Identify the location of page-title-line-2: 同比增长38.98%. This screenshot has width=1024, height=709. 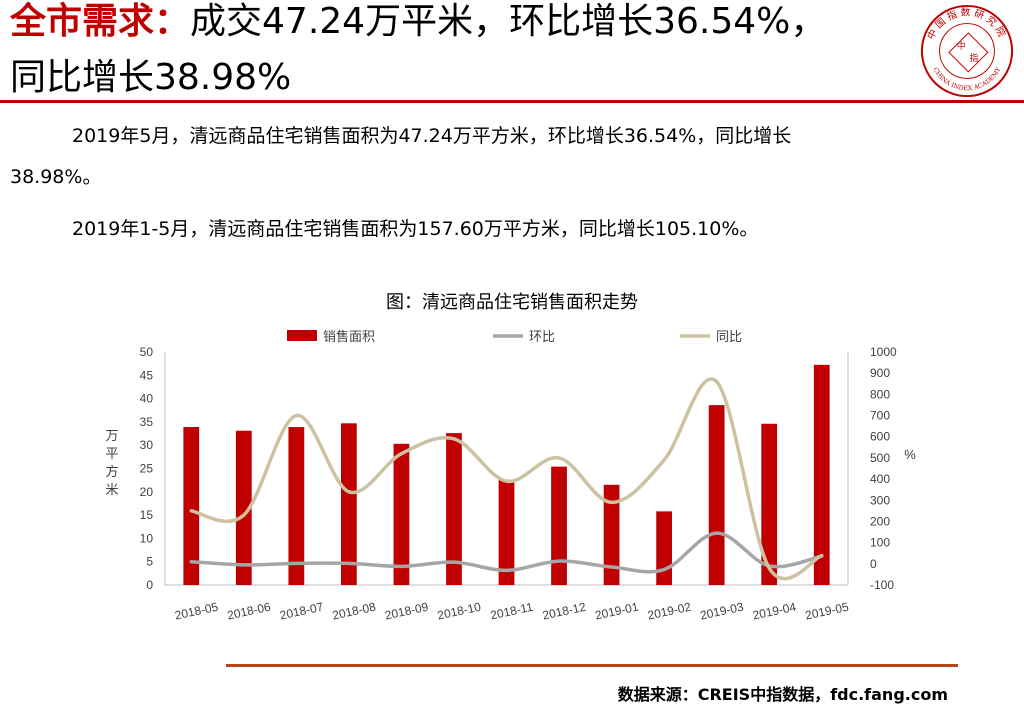
(151, 77).